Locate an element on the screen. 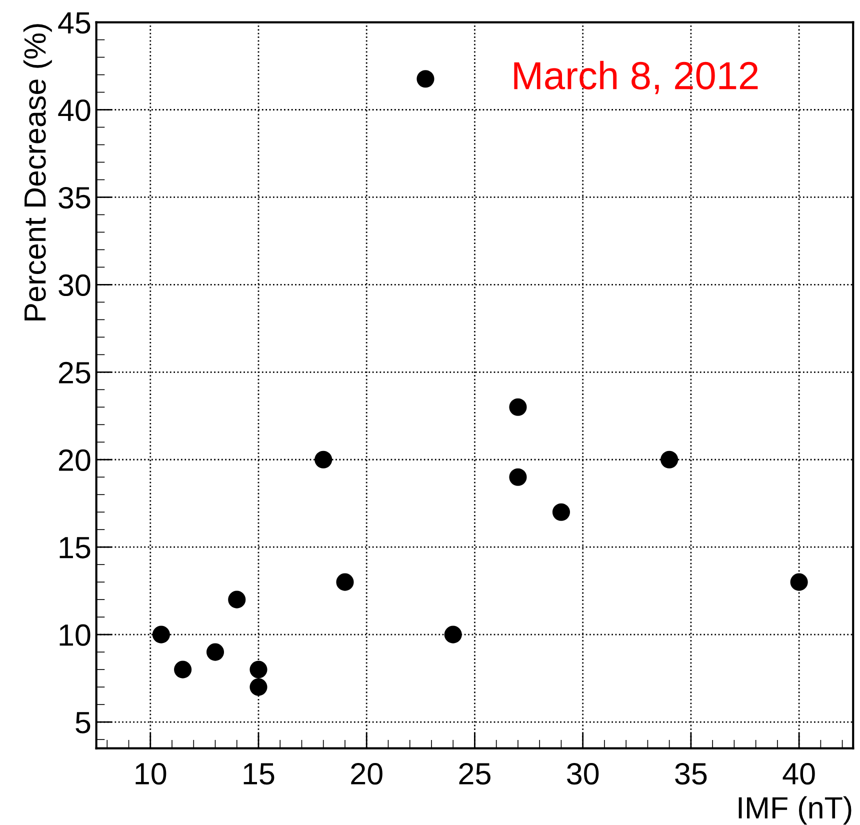 The image size is (860, 825). y-tick-label: 15 is located at coordinates (75, 547).